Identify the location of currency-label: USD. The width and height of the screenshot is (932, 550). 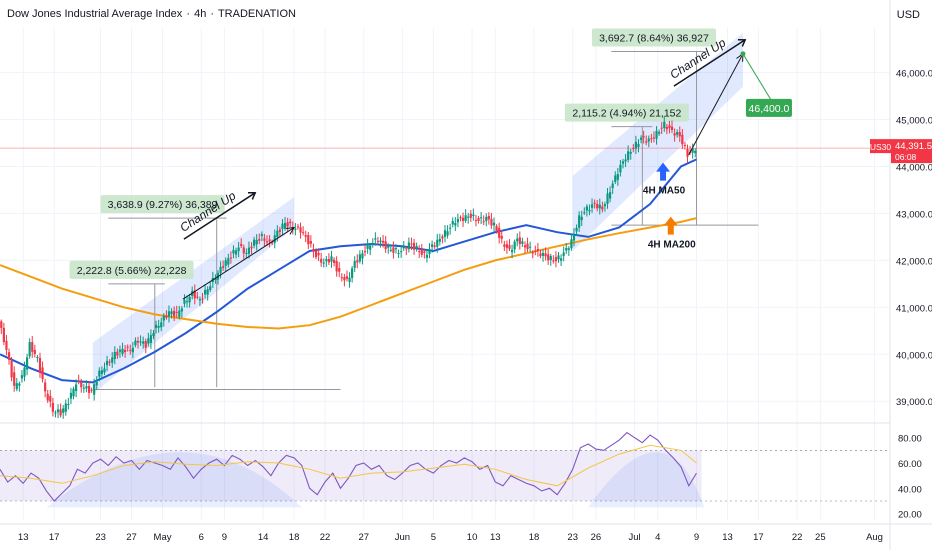
(908, 15).